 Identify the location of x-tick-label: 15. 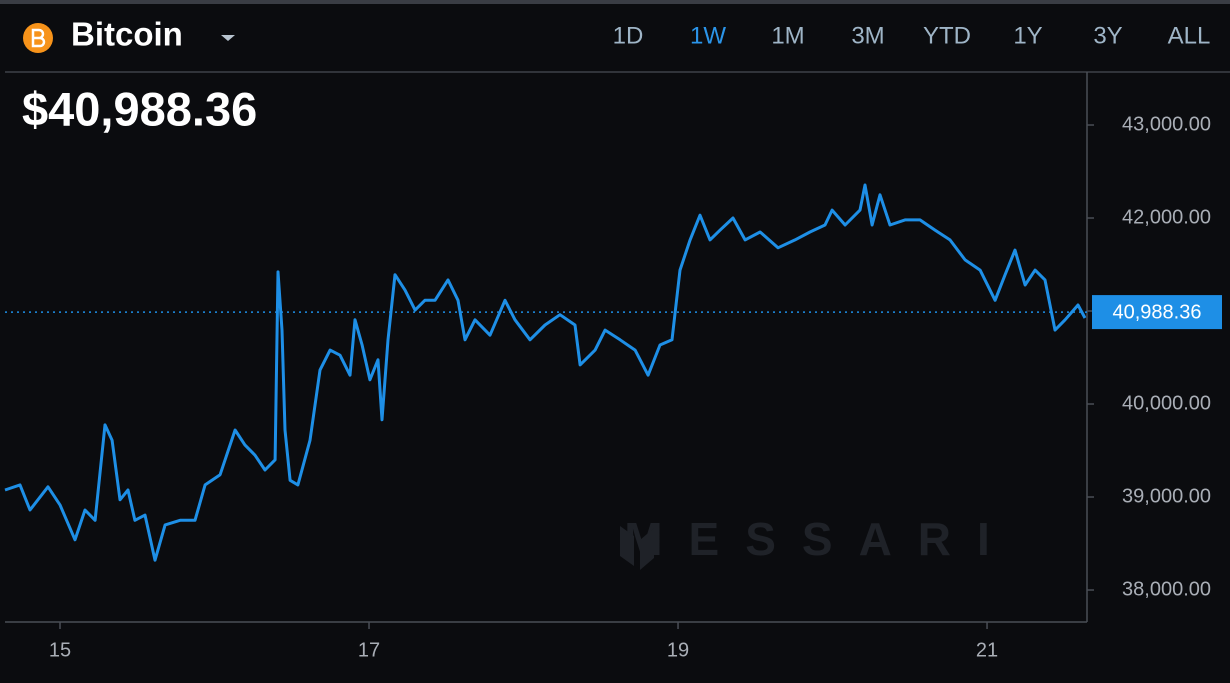
(60, 650).